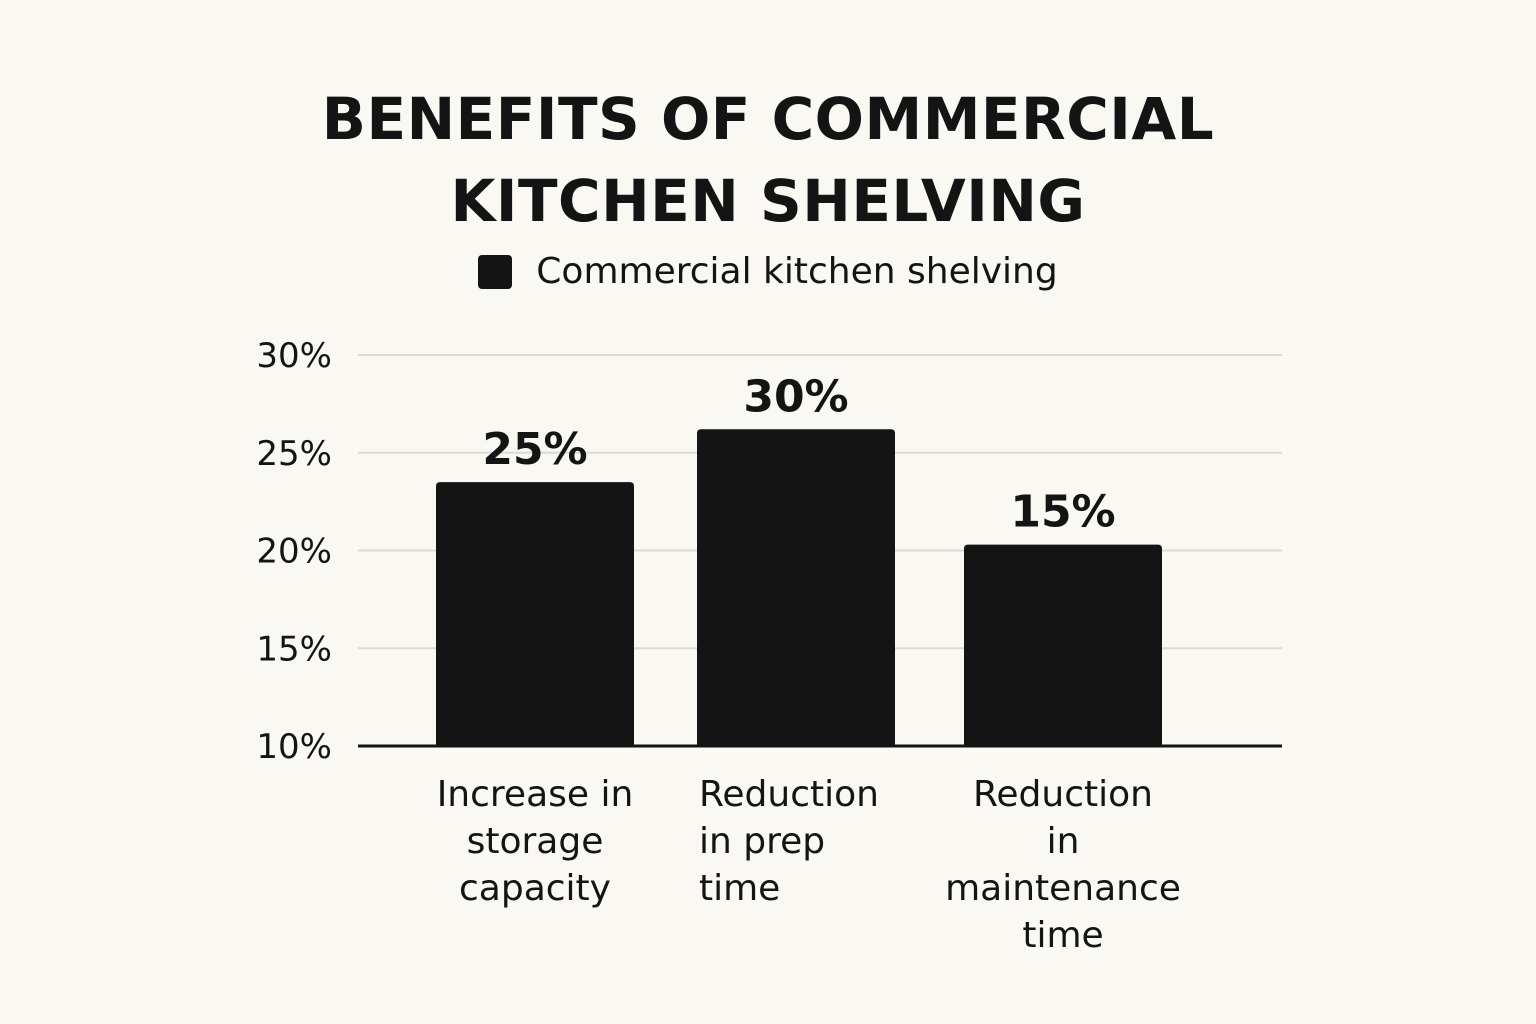 The width and height of the screenshot is (1536, 1024). Describe the element at coordinates (294, 747) in the screenshot. I see `y-tick-label: 10%` at that location.